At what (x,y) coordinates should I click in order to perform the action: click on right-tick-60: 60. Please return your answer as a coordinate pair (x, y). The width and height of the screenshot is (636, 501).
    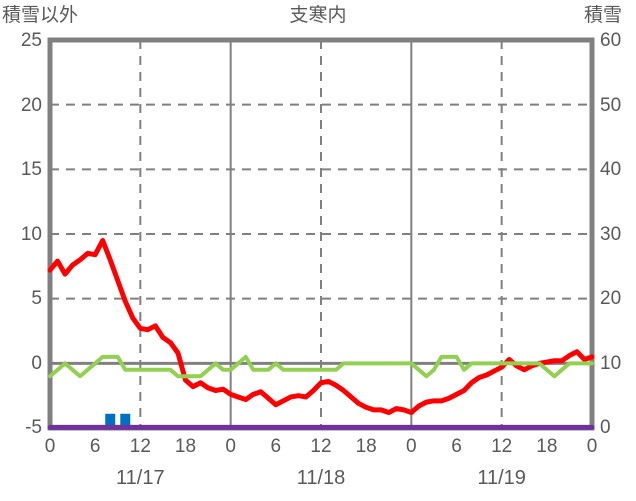
    Looking at the image, I should click on (611, 40).